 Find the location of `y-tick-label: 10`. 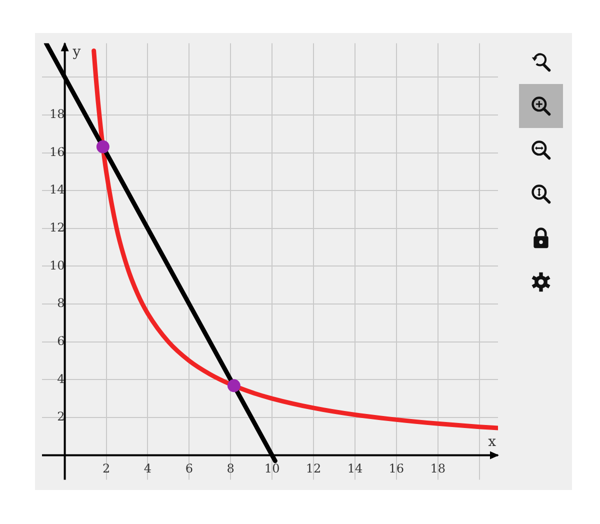

y-tick-label: 10 is located at coordinates (57, 265).